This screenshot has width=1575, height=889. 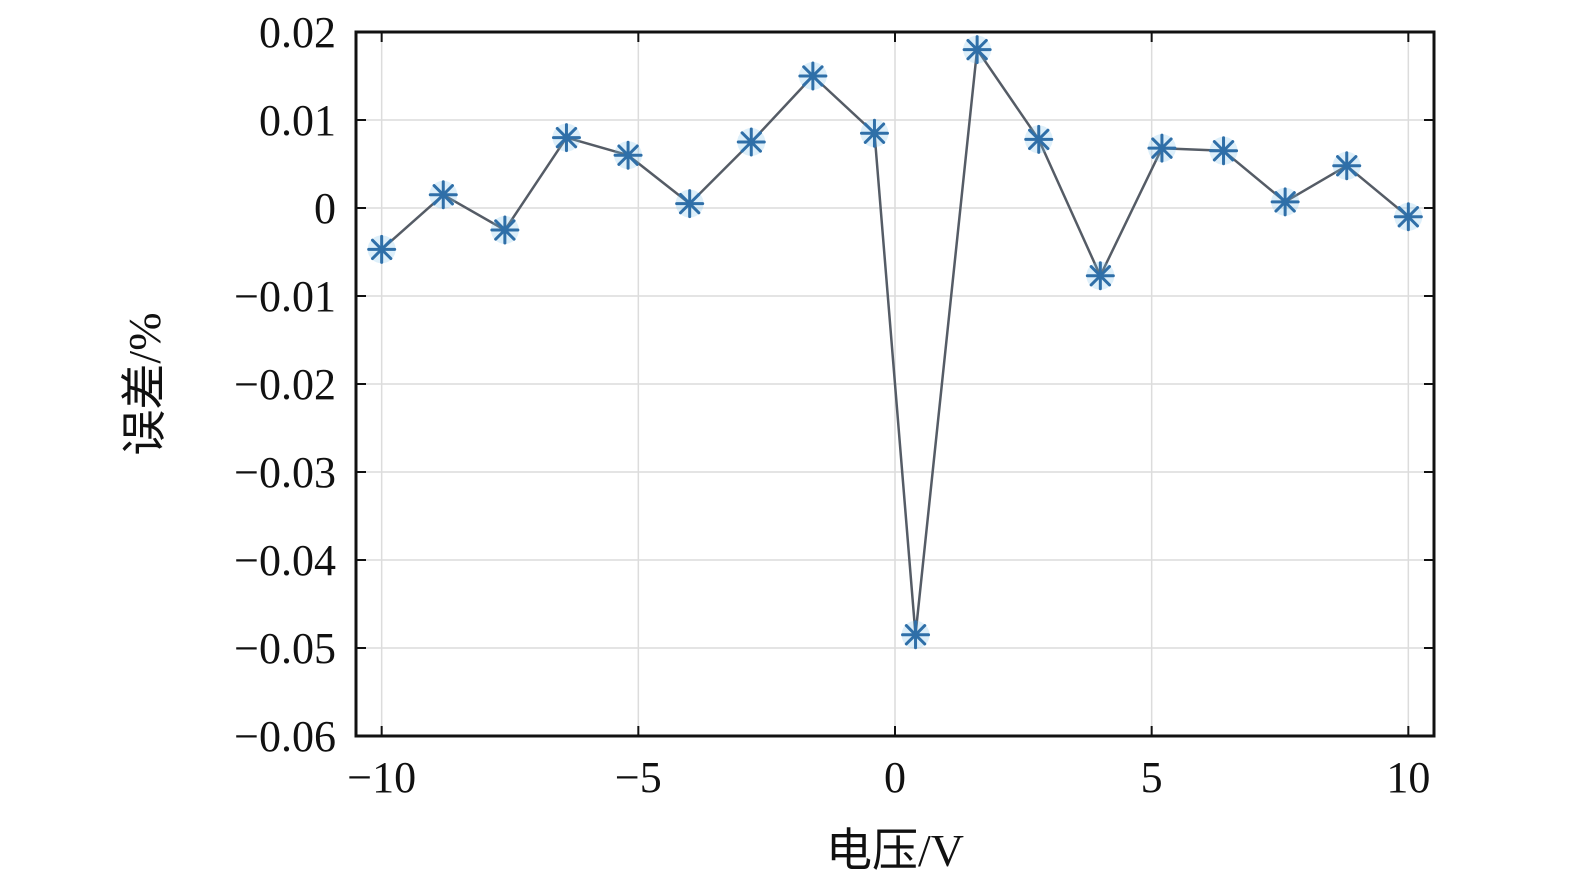 What do you see at coordinates (285, 736) in the screenshot?
I see `y-tick-label: −0.06` at bounding box center [285, 736].